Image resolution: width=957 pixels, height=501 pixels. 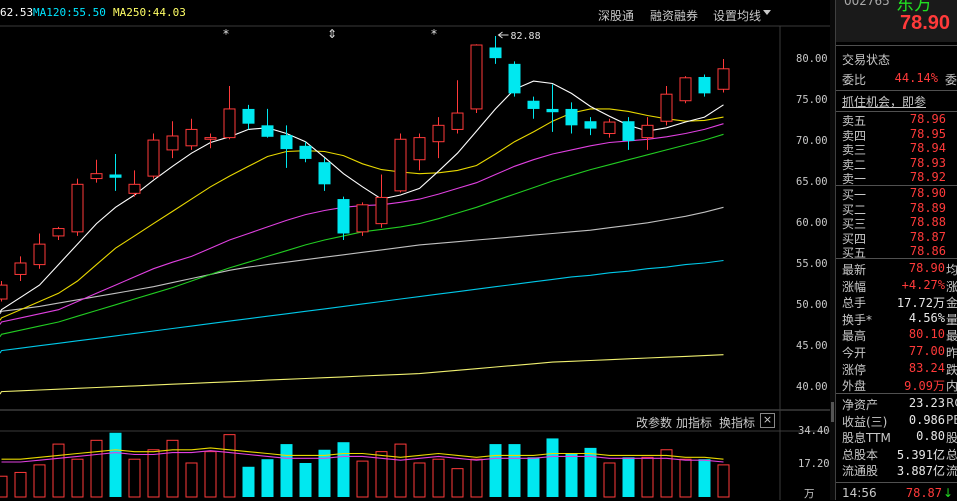 What do you see at coordinates (896, 237) in the screenshot?
I see `bid-row: 买四 78.87` at bounding box center [896, 237].